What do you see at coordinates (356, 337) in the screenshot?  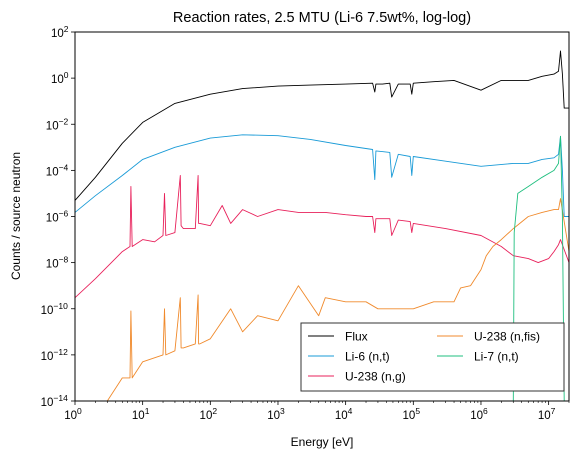 I see `legend-label-flux: Flux` at bounding box center [356, 337].